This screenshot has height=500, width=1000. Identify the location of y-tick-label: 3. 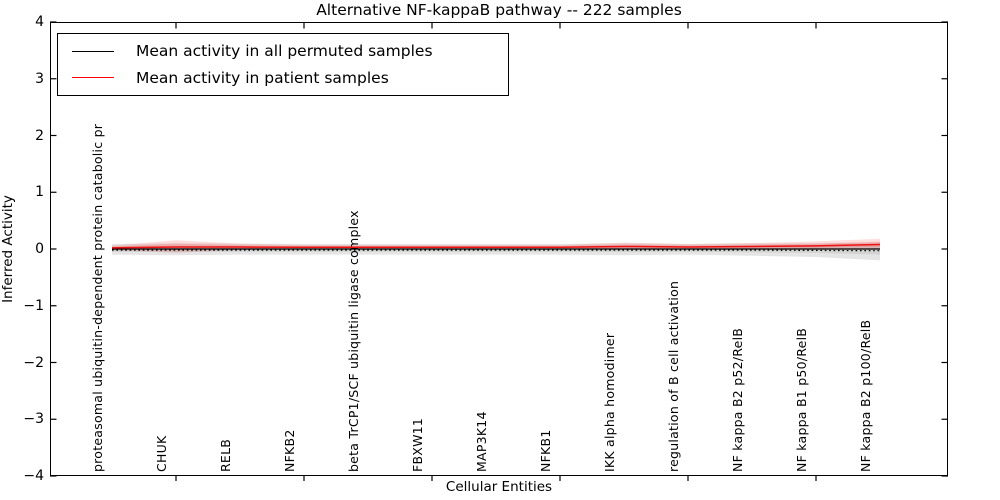
(39, 78).